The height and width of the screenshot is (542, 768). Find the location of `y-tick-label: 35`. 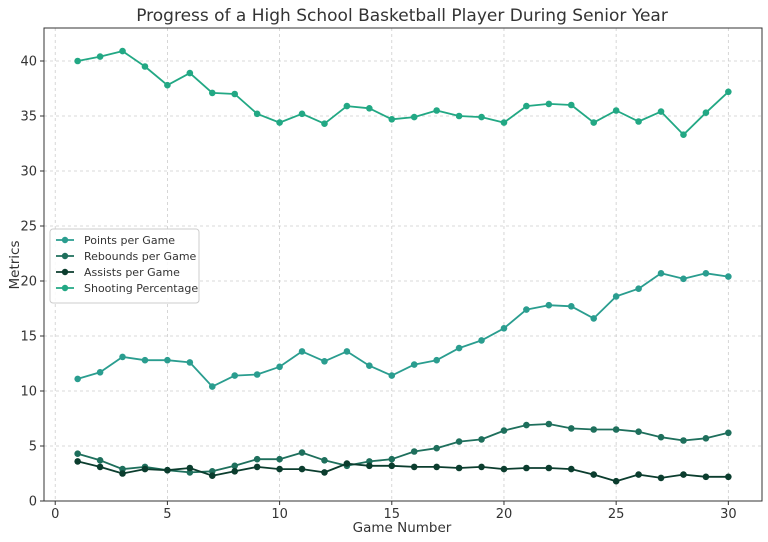

y-tick-label: 35 is located at coordinates (28, 117).